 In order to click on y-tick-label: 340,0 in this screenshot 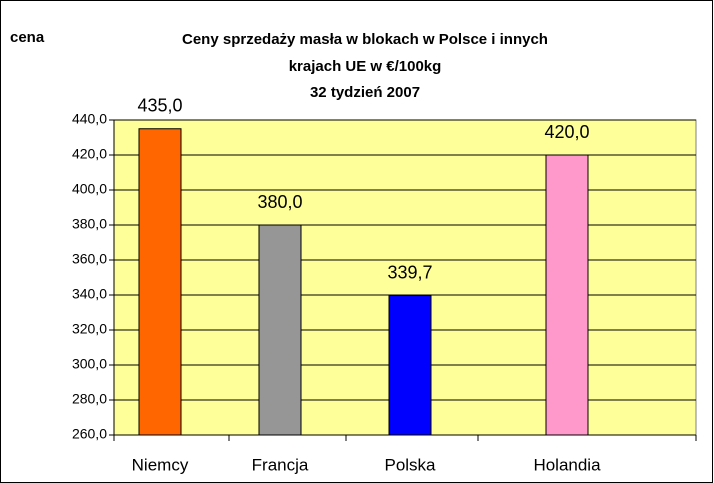, I will do `click(89, 294)`.